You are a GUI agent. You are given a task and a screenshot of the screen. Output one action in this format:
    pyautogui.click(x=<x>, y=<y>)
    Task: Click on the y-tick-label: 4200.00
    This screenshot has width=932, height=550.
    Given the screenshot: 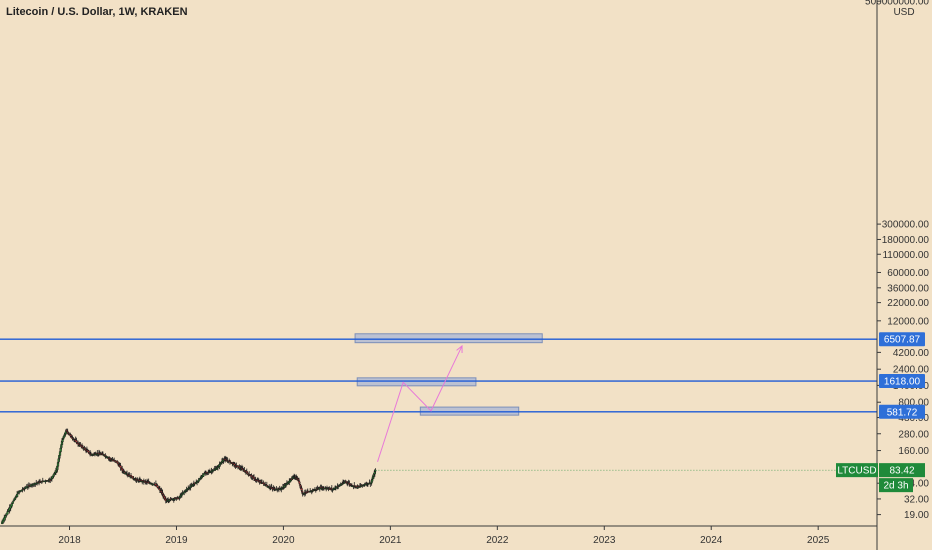 What is the action you would take?
    pyautogui.click(x=911, y=353)
    